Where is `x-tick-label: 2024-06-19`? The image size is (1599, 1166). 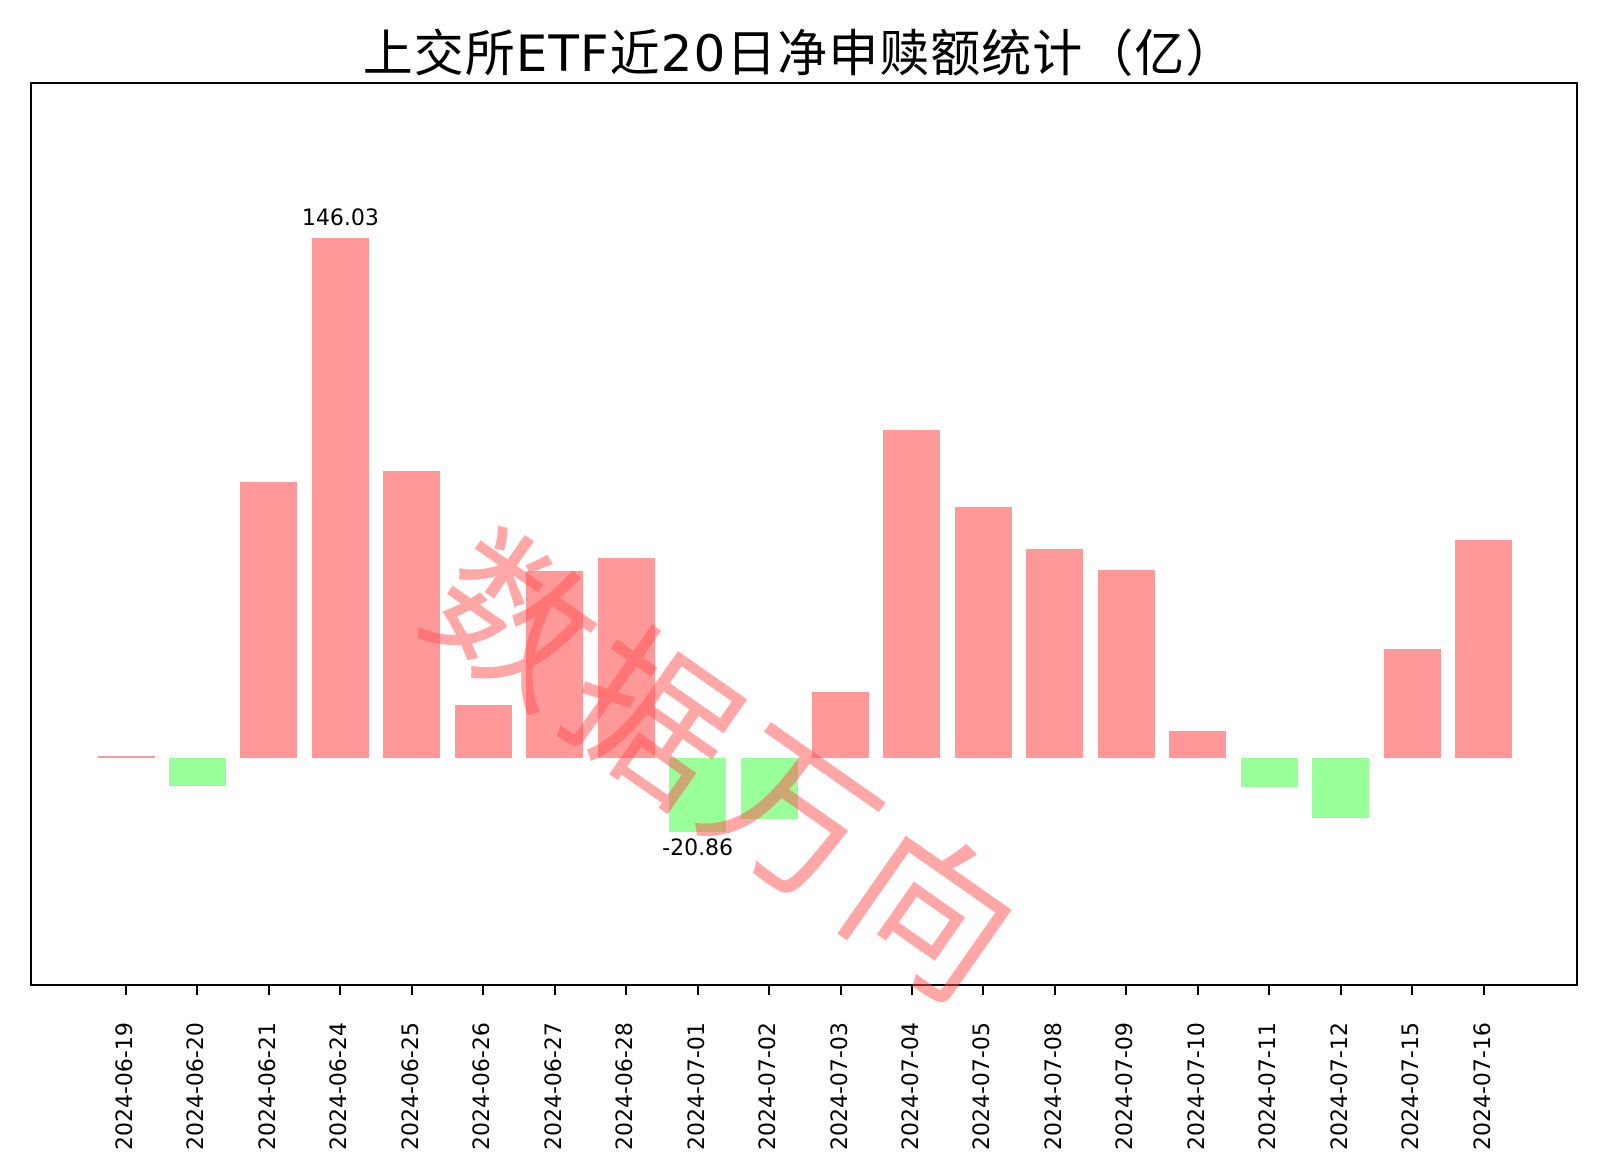
x-tick-label: 2024-06-19 is located at coordinates (125, 1086).